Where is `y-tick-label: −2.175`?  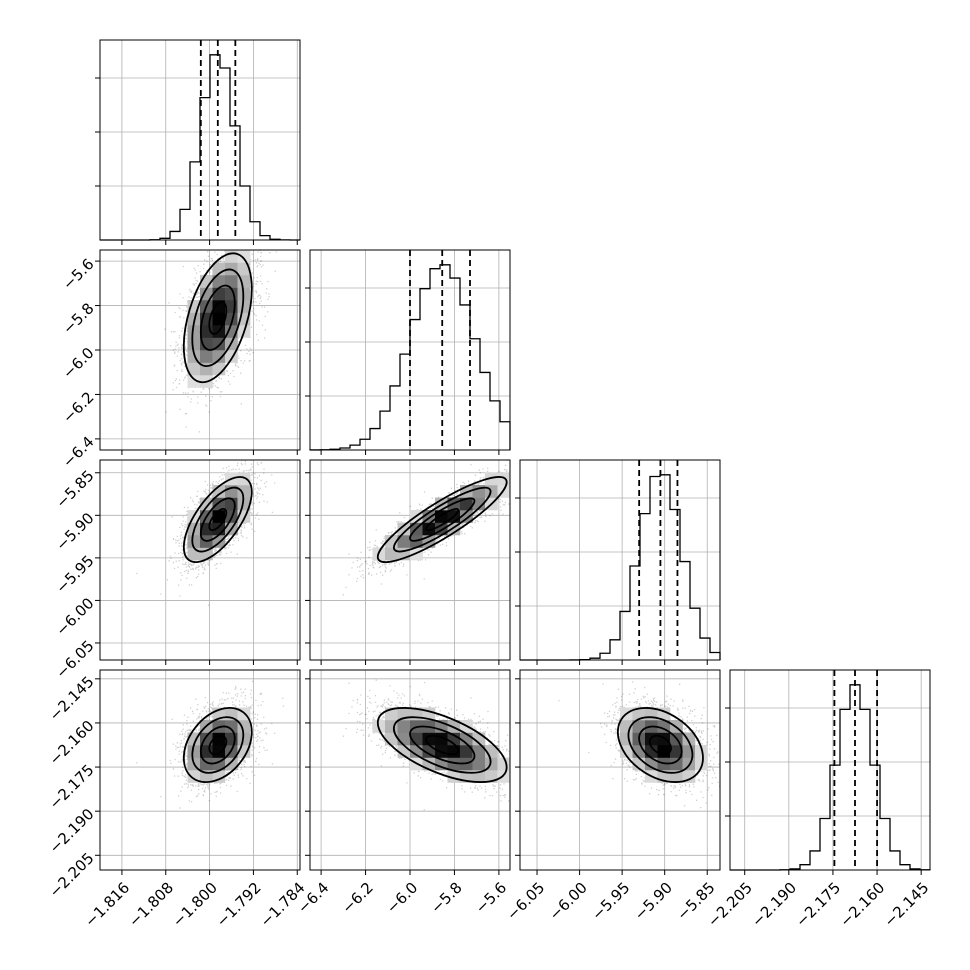 y-tick-label: −2.175 is located at coordinates (72, 787).